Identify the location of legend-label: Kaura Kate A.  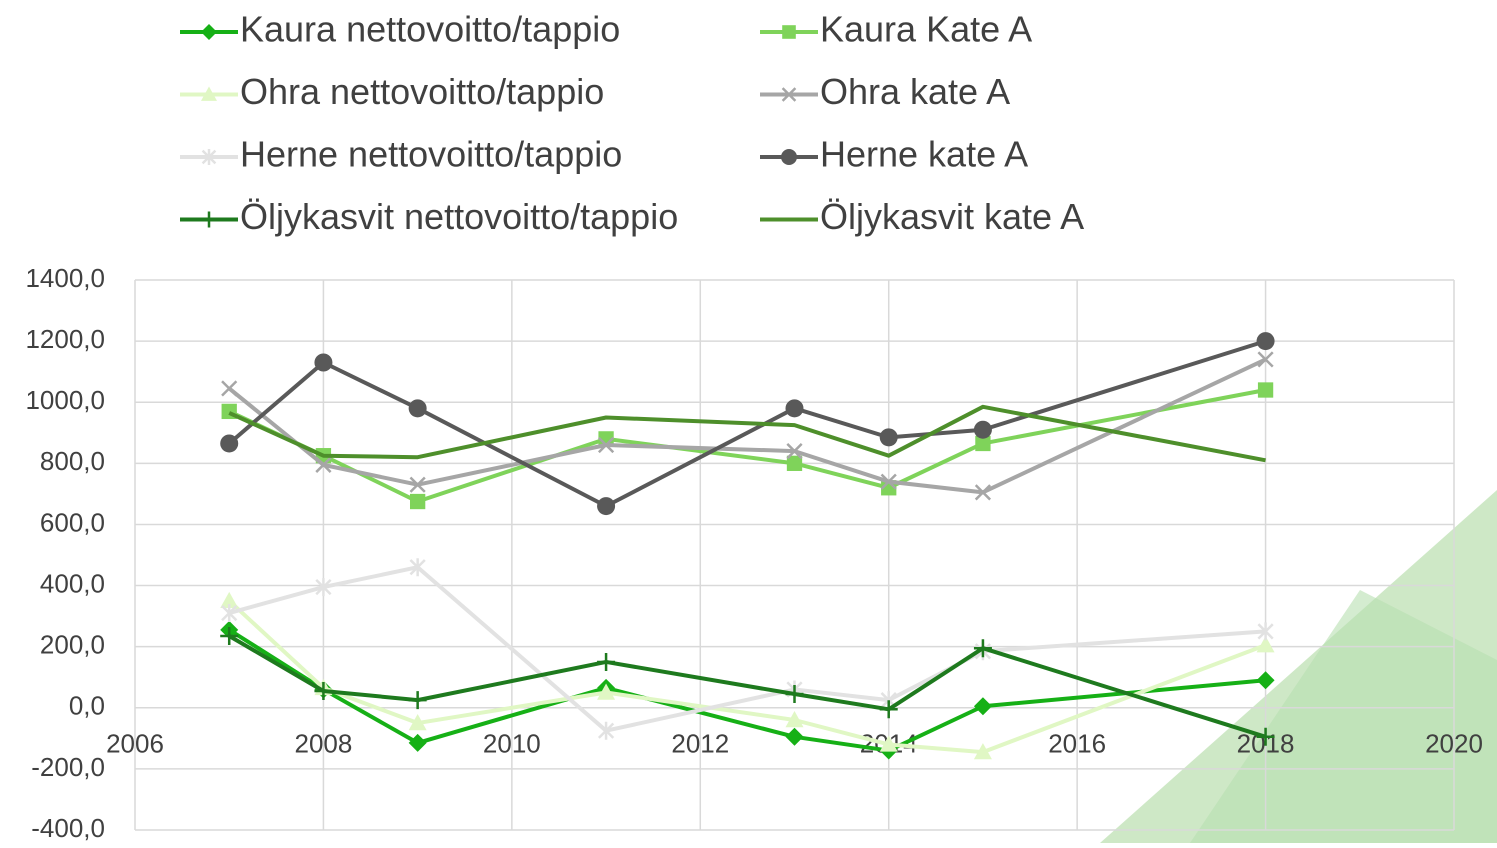
(926, 29).